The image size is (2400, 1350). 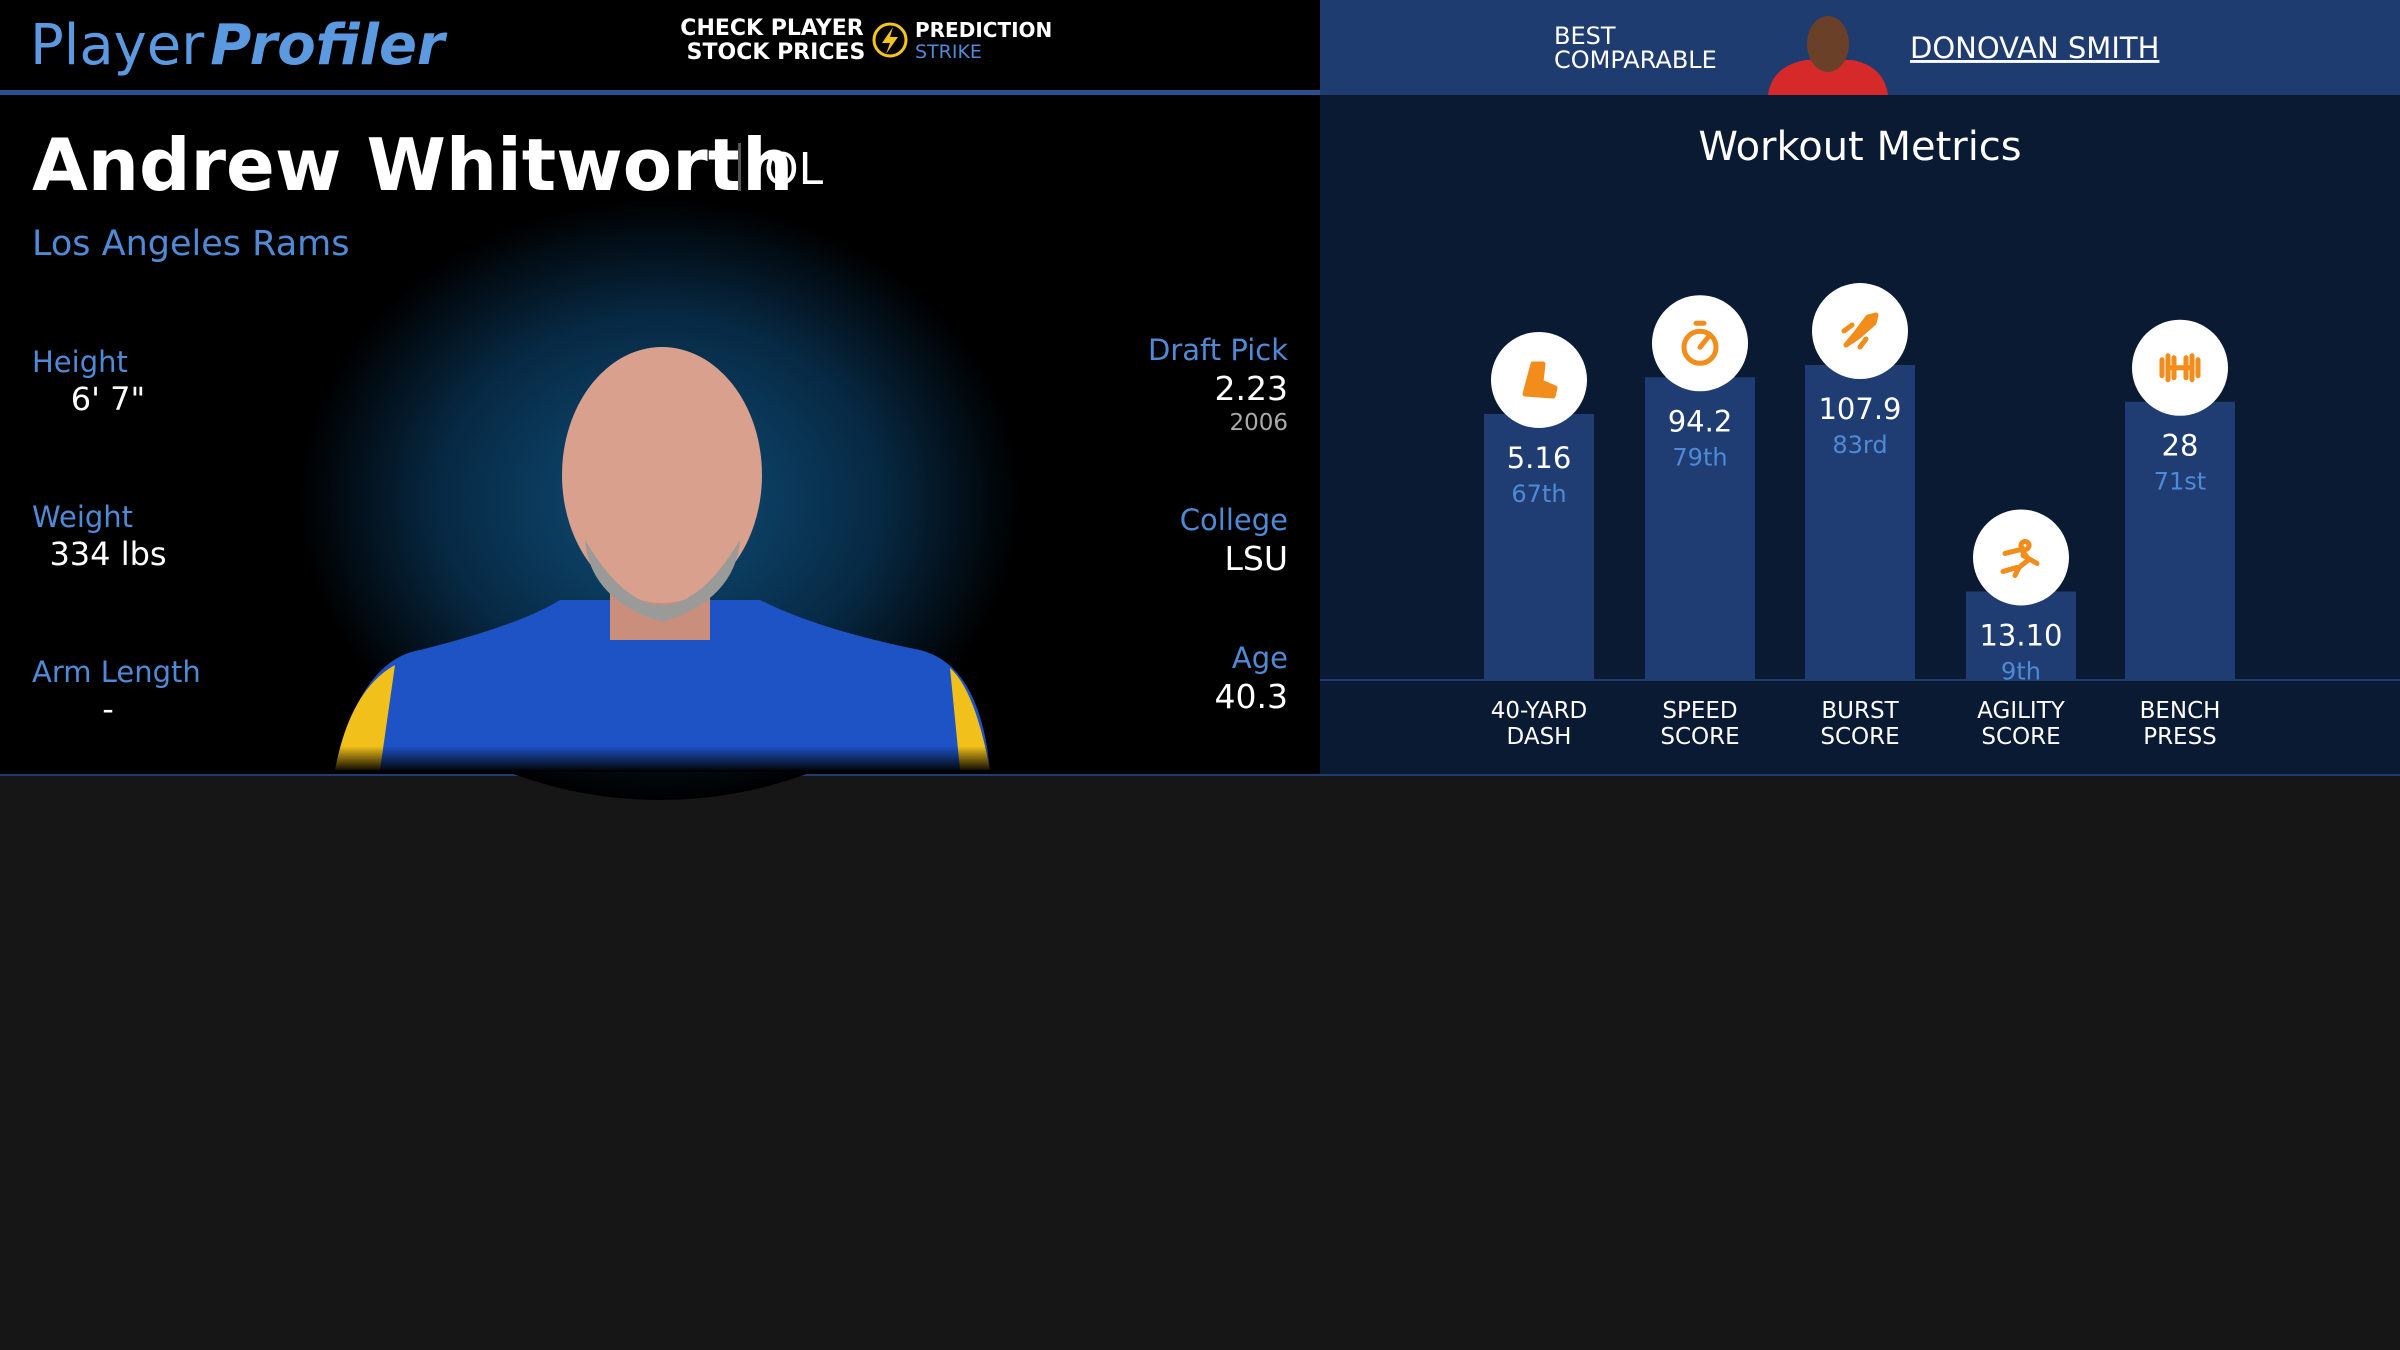 I want to click on bolt-icon, so click(x=890, y=40).